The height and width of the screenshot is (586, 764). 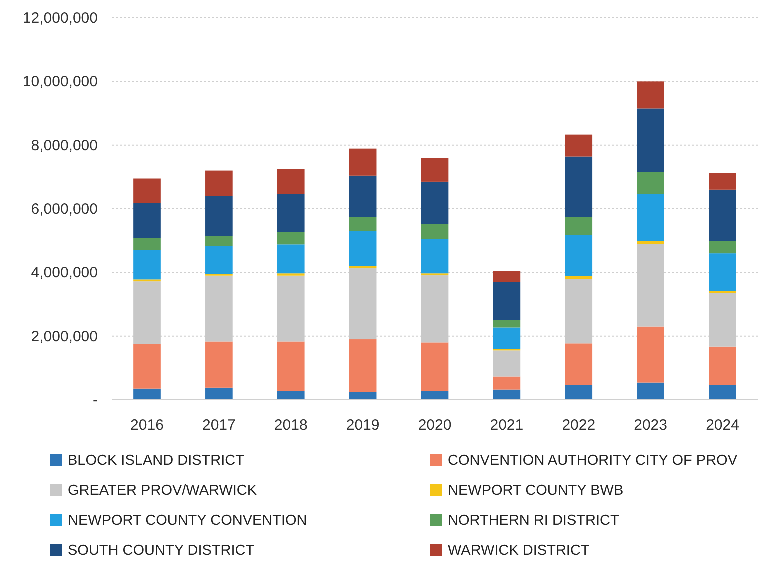 What do you see at coordinates (64, 273) in the screenshot?
I see `y-tick-label: 4,000,000` at bounding box center [64, 273].